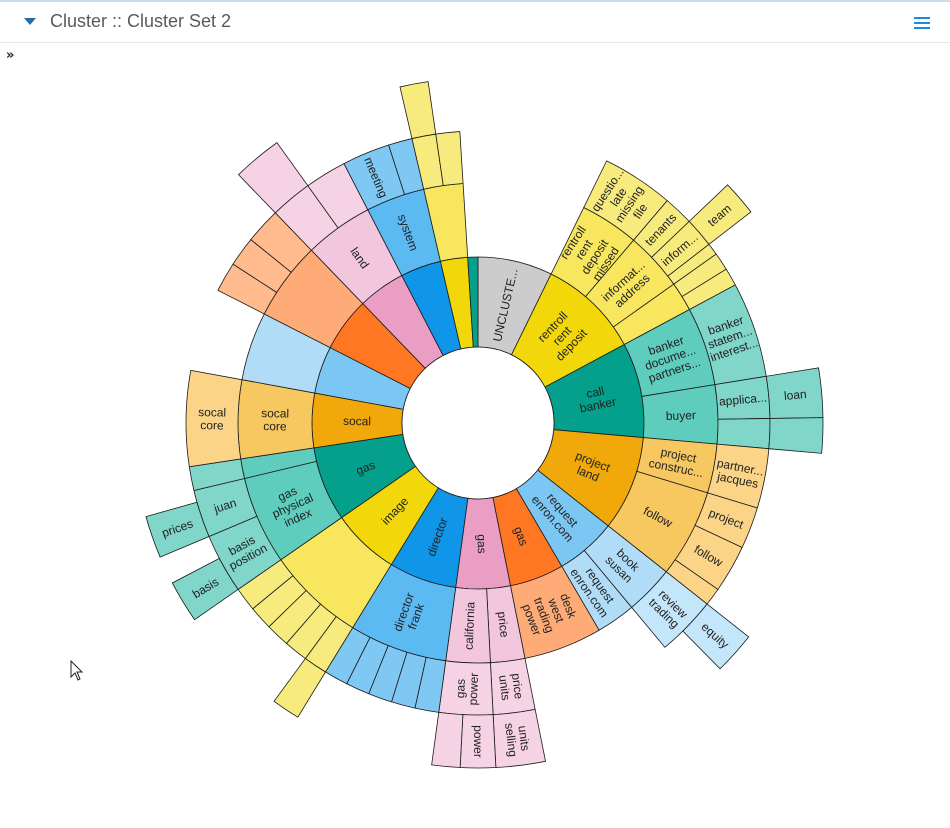  What do you see at coordinates (30, 22) in the screenshot?
I see `caret-down-icon` at bounding box center [30, 22].